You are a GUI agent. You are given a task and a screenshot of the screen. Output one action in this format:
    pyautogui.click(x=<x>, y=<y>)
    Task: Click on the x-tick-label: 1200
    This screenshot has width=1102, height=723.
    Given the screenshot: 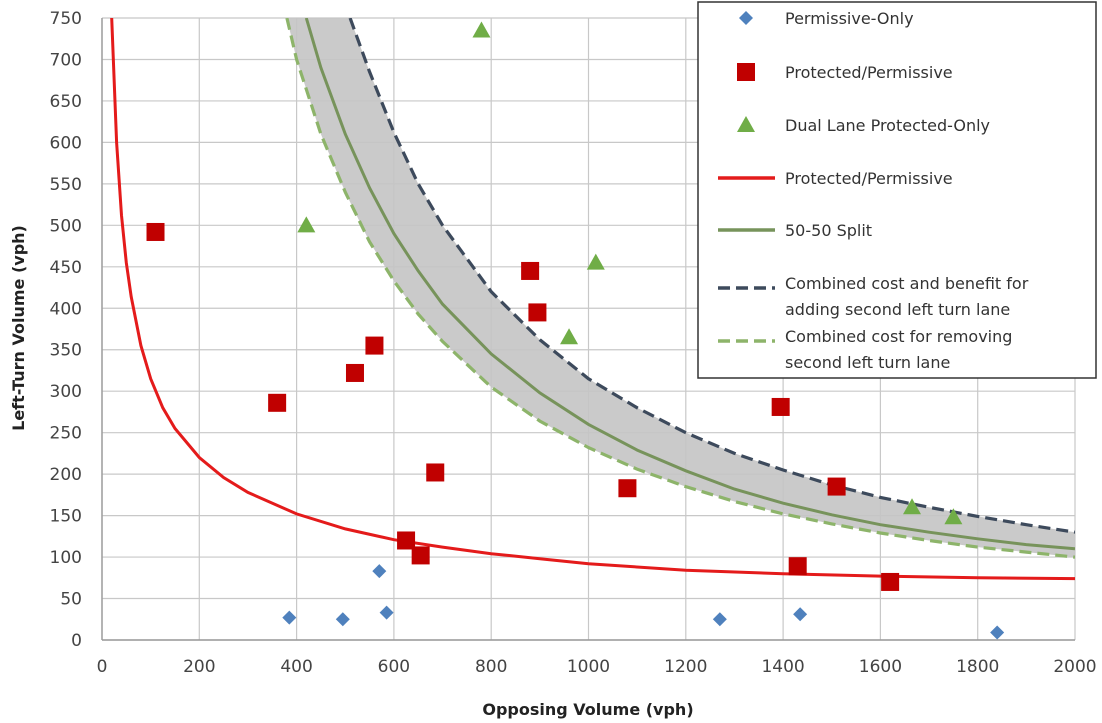 What is the action you would take?
    pyautogui.click(x=685, y=667)
    